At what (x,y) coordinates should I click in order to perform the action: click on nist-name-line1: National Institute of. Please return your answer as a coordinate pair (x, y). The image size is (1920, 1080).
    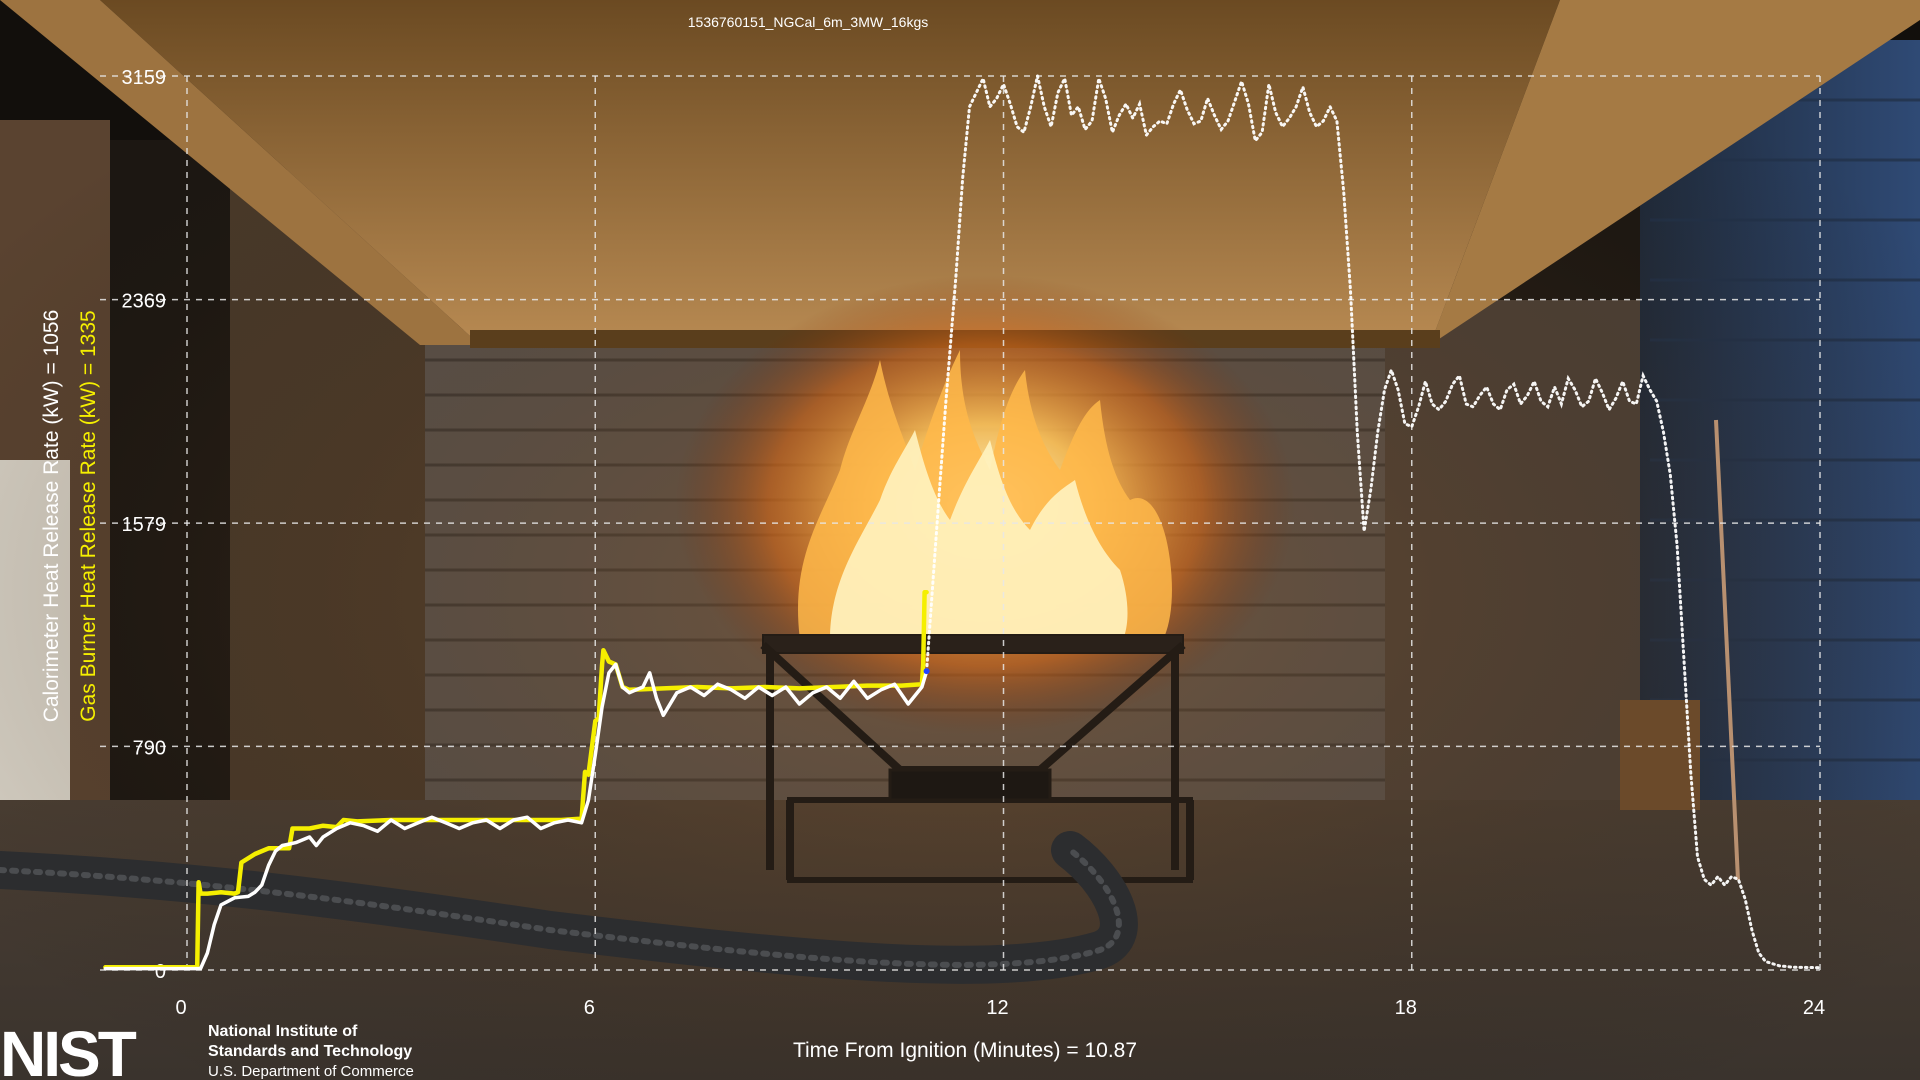
    Looking at the image, I should click on (283, 1031).